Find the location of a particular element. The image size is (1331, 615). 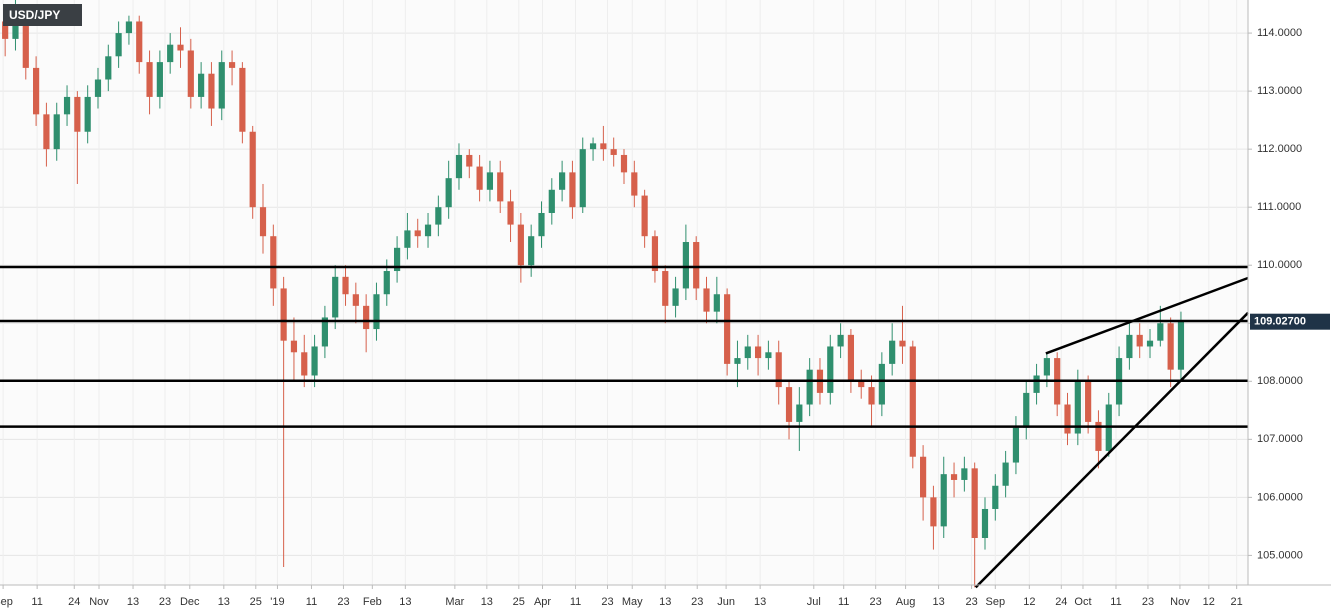

x-tick-label: Jun is located at coordinates (726, 602).